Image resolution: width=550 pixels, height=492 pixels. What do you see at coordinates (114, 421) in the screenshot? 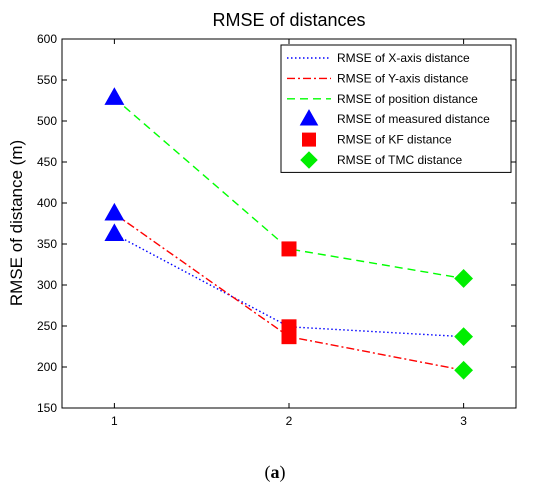
I see `x-tick-label: 1` at bounding box center [114, 421].